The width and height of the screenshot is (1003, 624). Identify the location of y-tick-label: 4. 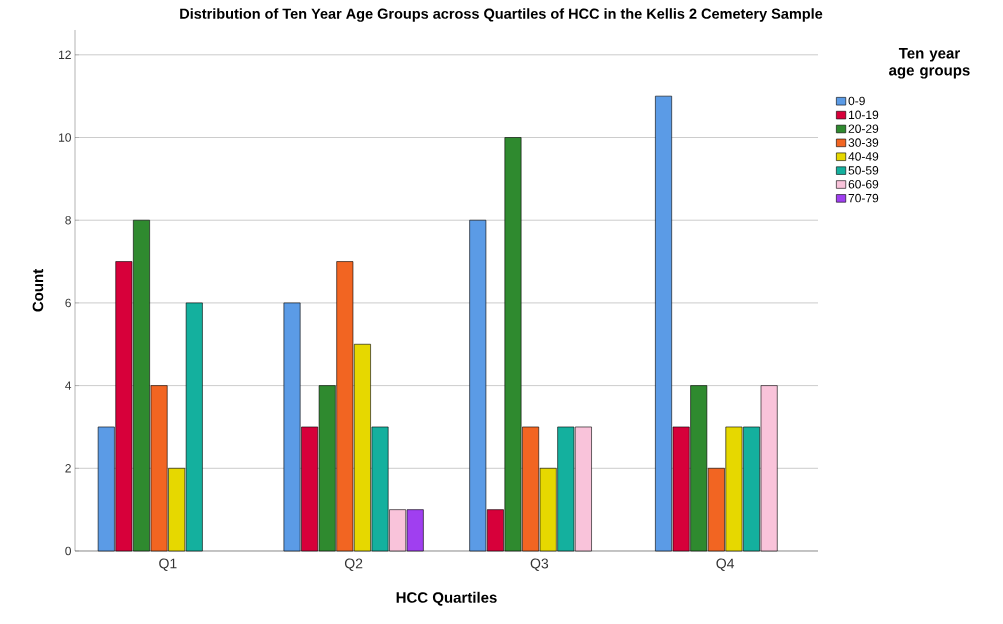
(68, 385).